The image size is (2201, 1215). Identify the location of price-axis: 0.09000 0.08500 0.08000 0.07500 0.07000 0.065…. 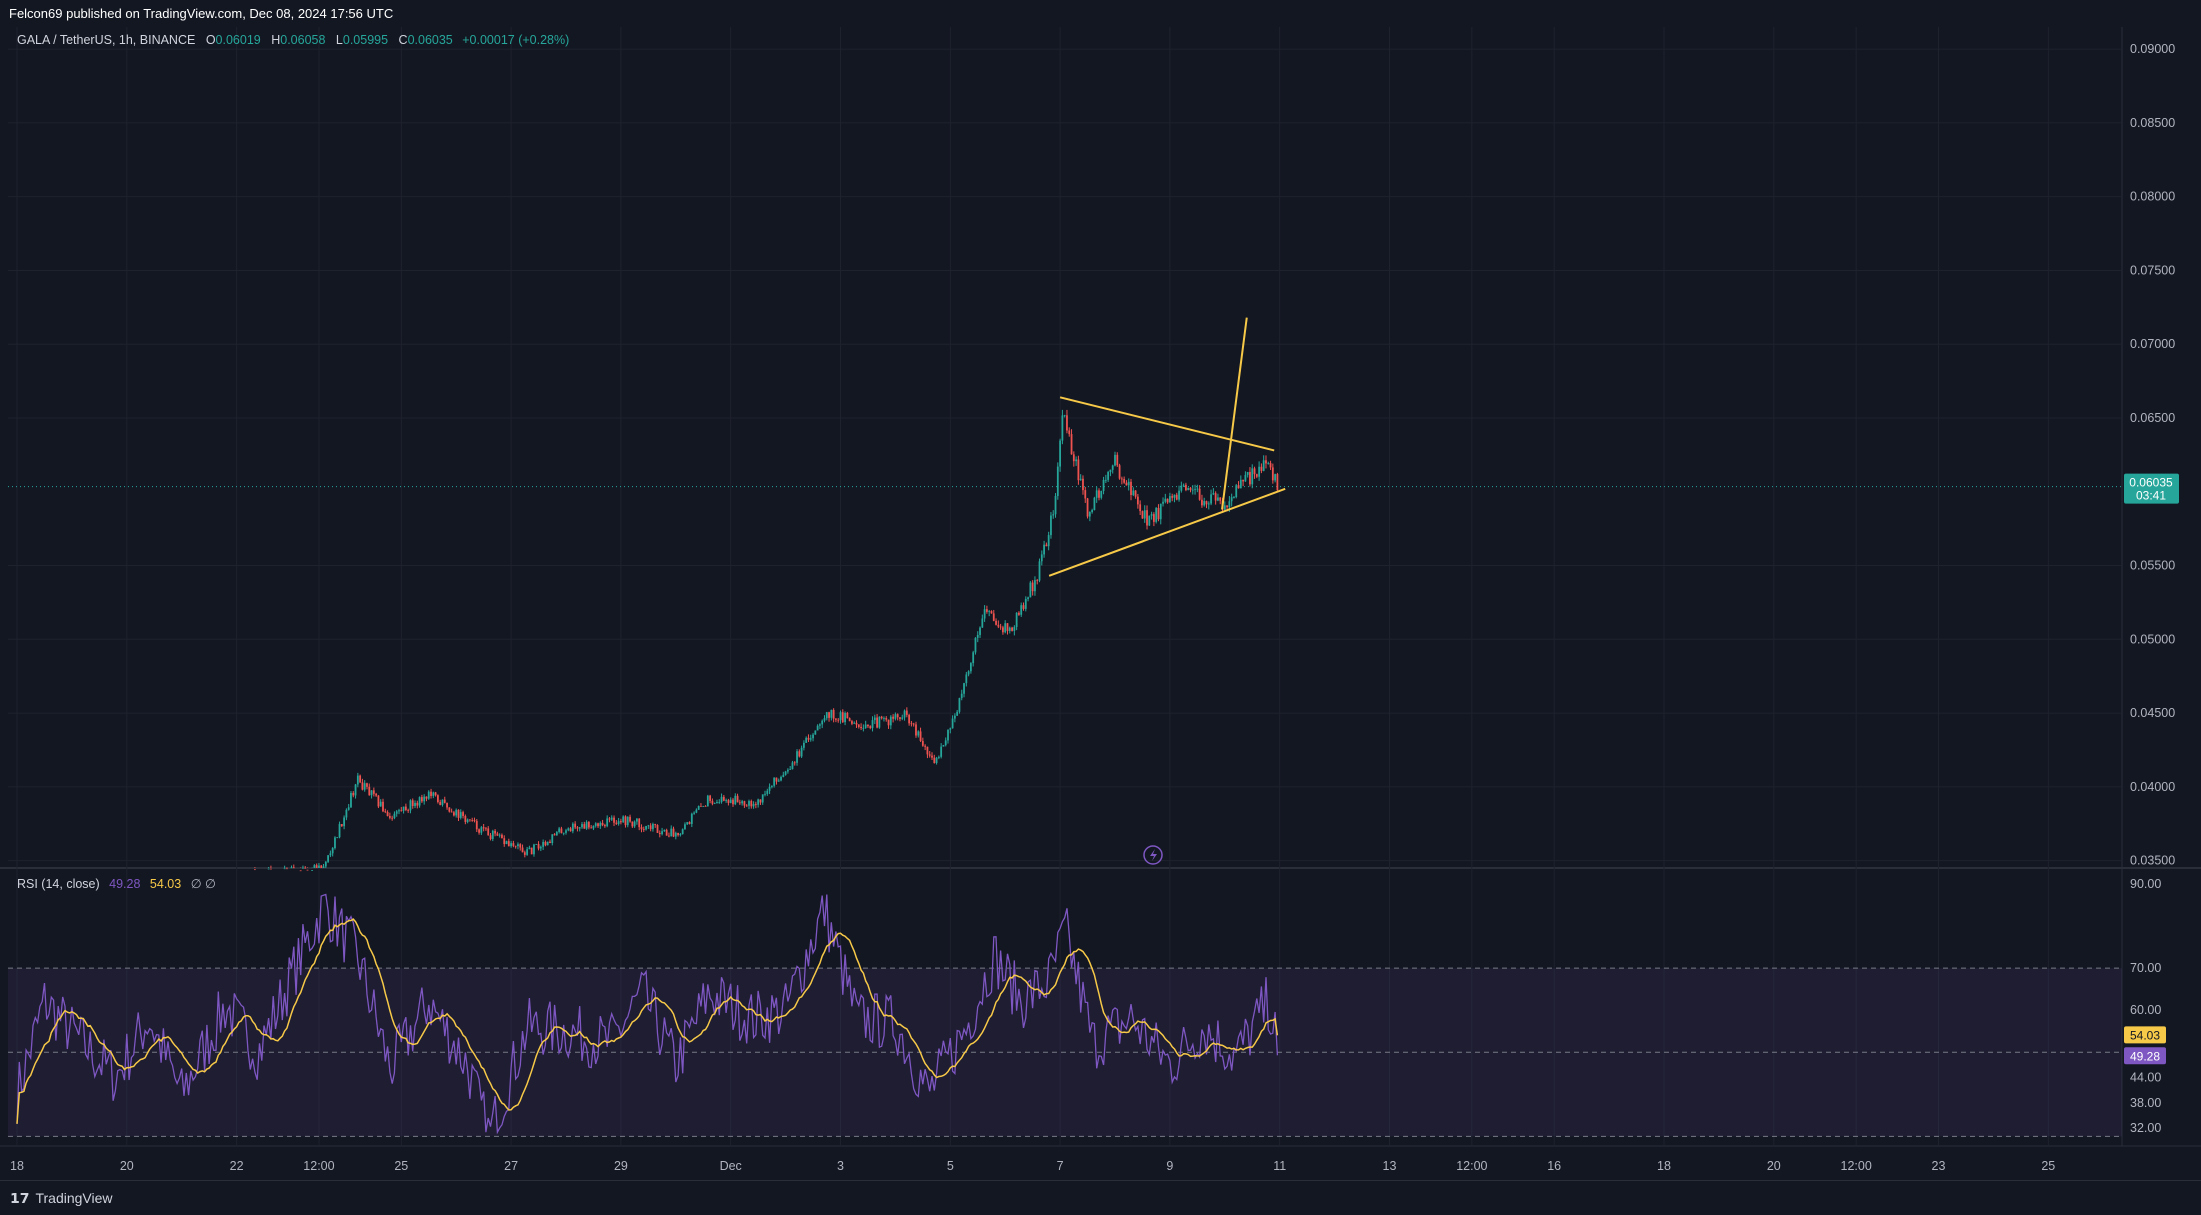
(2152, 588).